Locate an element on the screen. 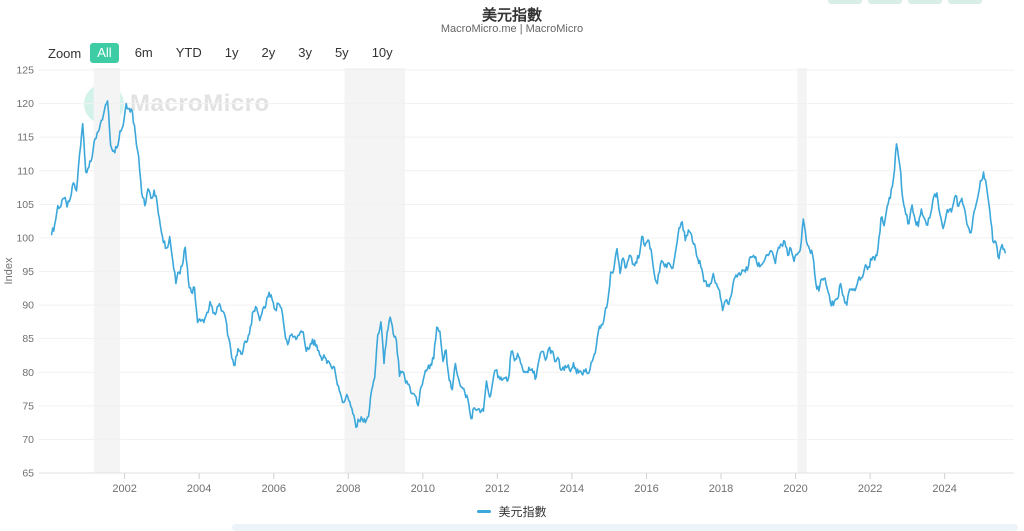  chart-legend: 美元指數 is located at coordinates (512, 511).